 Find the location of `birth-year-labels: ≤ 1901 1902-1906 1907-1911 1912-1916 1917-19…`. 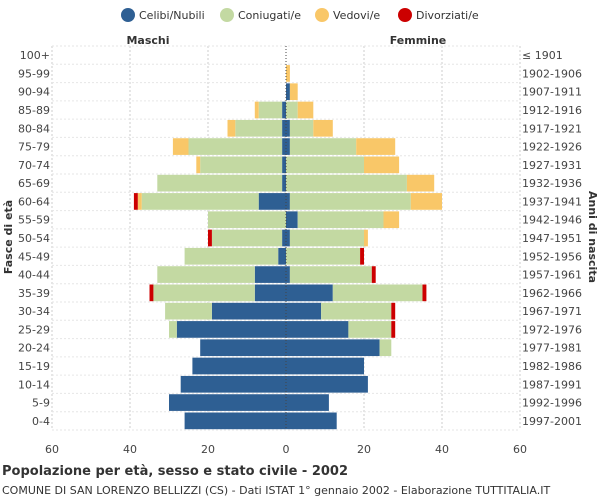

birth-year-labels: ≤ 1901 1902-1906 1907-1911 1912-1916 1917-19… is located at coordinates (552, 238).